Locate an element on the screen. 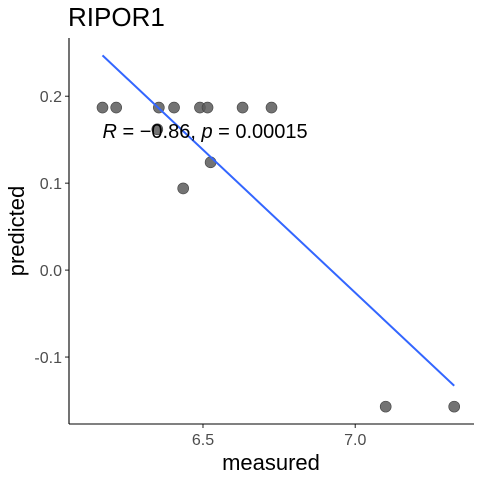 The image size is (480, 480). y-tick-label: 0.0 is located at coordinates (51, 271).